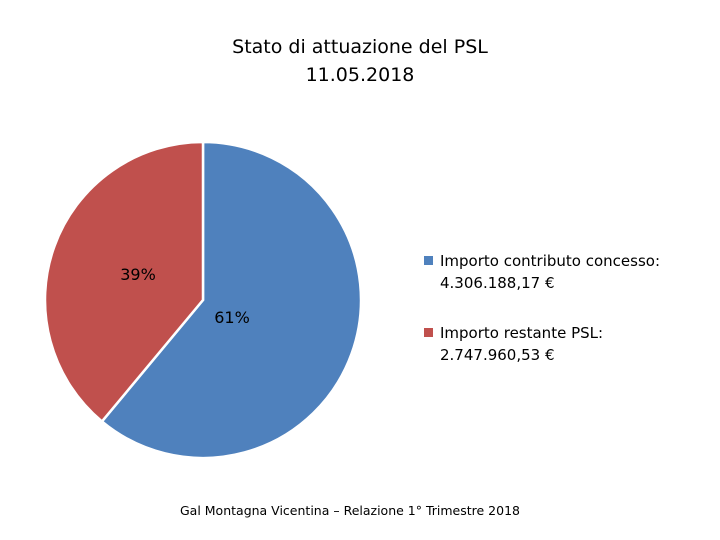 The image size is (720, 540). Describe the element at coordinates (522, 333) in the screenshot. I see `legend-label-restante: Importo restante PSL:` at that location.